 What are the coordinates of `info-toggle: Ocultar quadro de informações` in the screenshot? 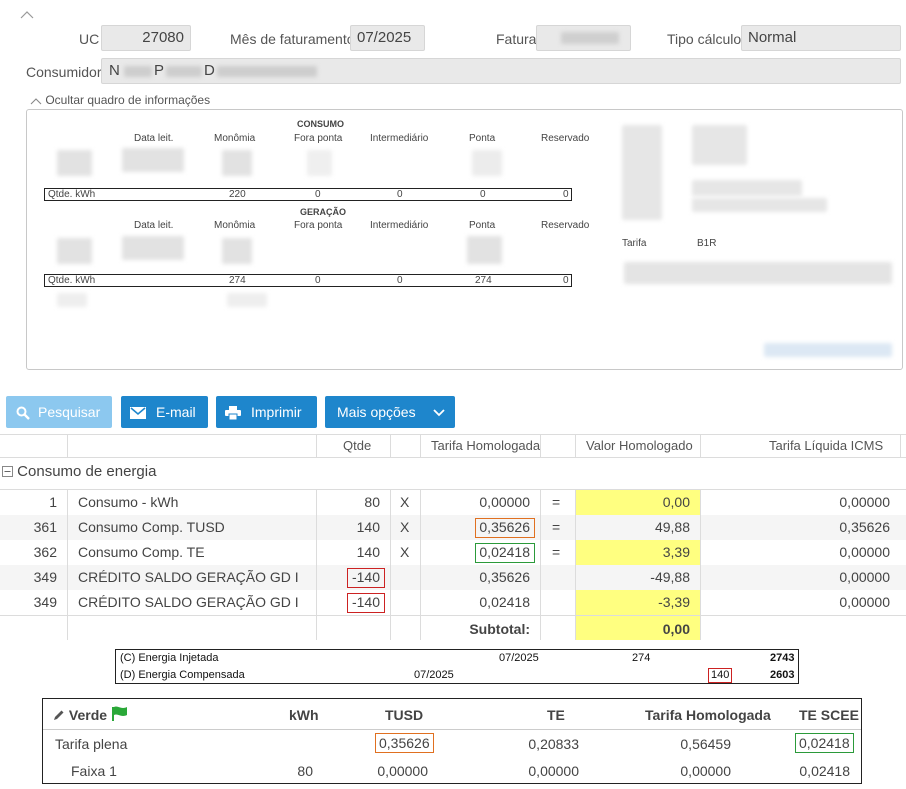 It's located at (120, 100).